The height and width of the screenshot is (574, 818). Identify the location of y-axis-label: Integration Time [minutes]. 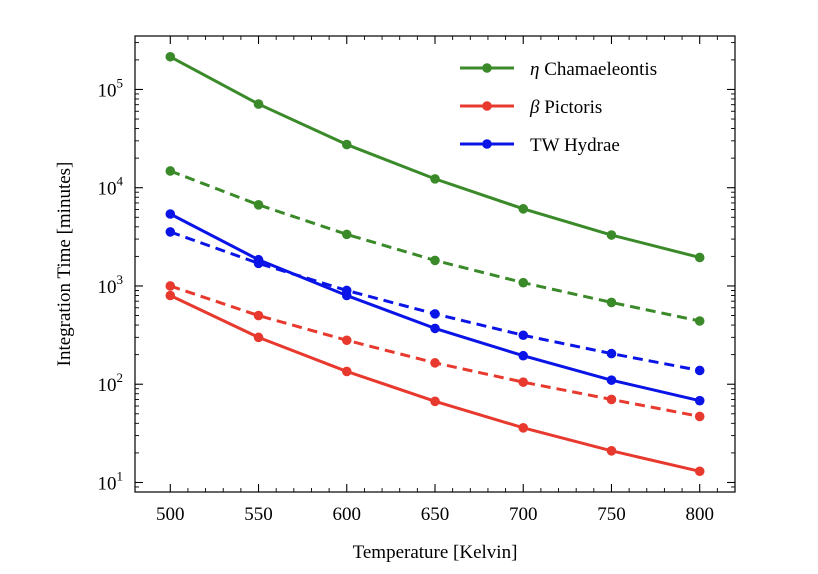
(64, 264).